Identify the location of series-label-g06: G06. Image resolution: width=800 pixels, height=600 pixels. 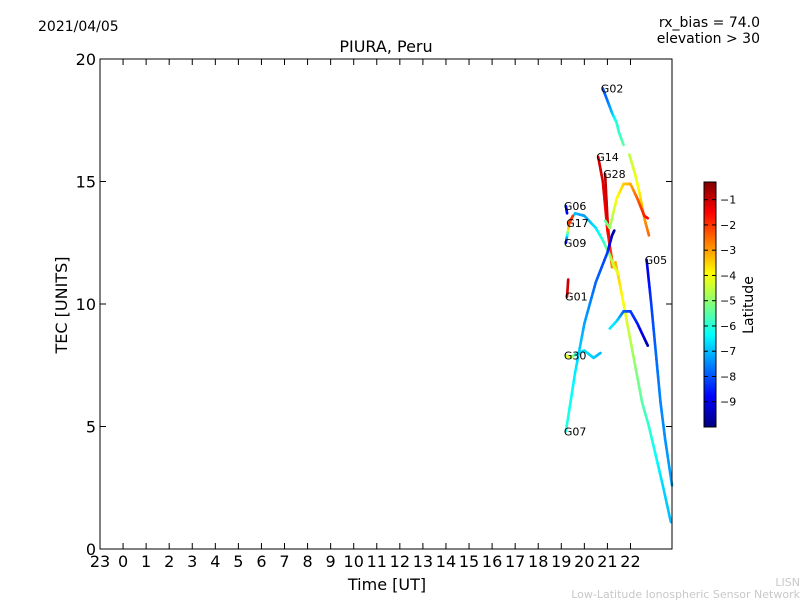
(575, 206).